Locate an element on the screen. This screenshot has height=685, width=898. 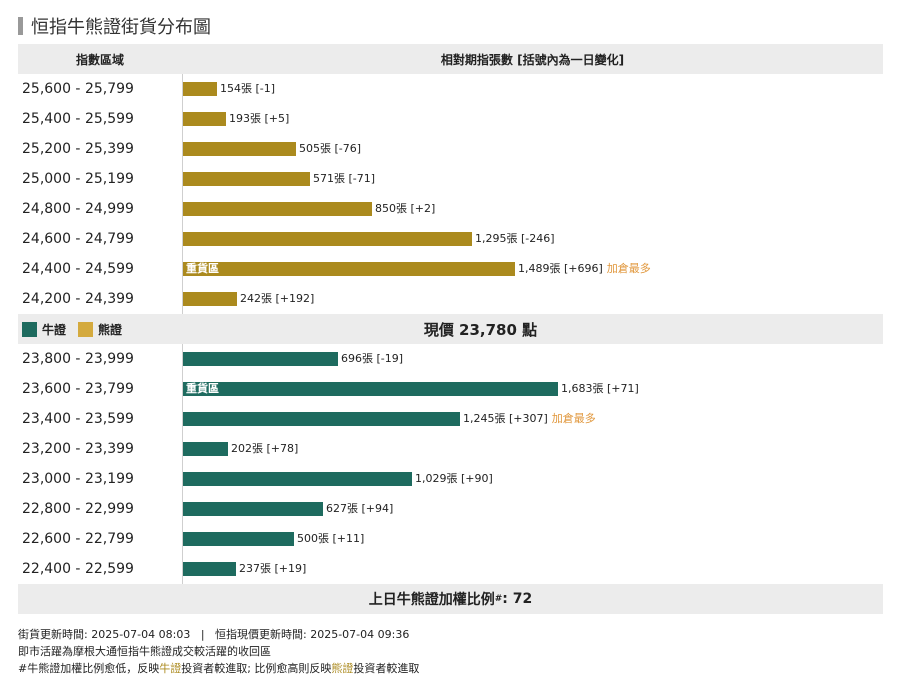
bull-value-text: 627張 [+94] is located at coordinates (360, 508).